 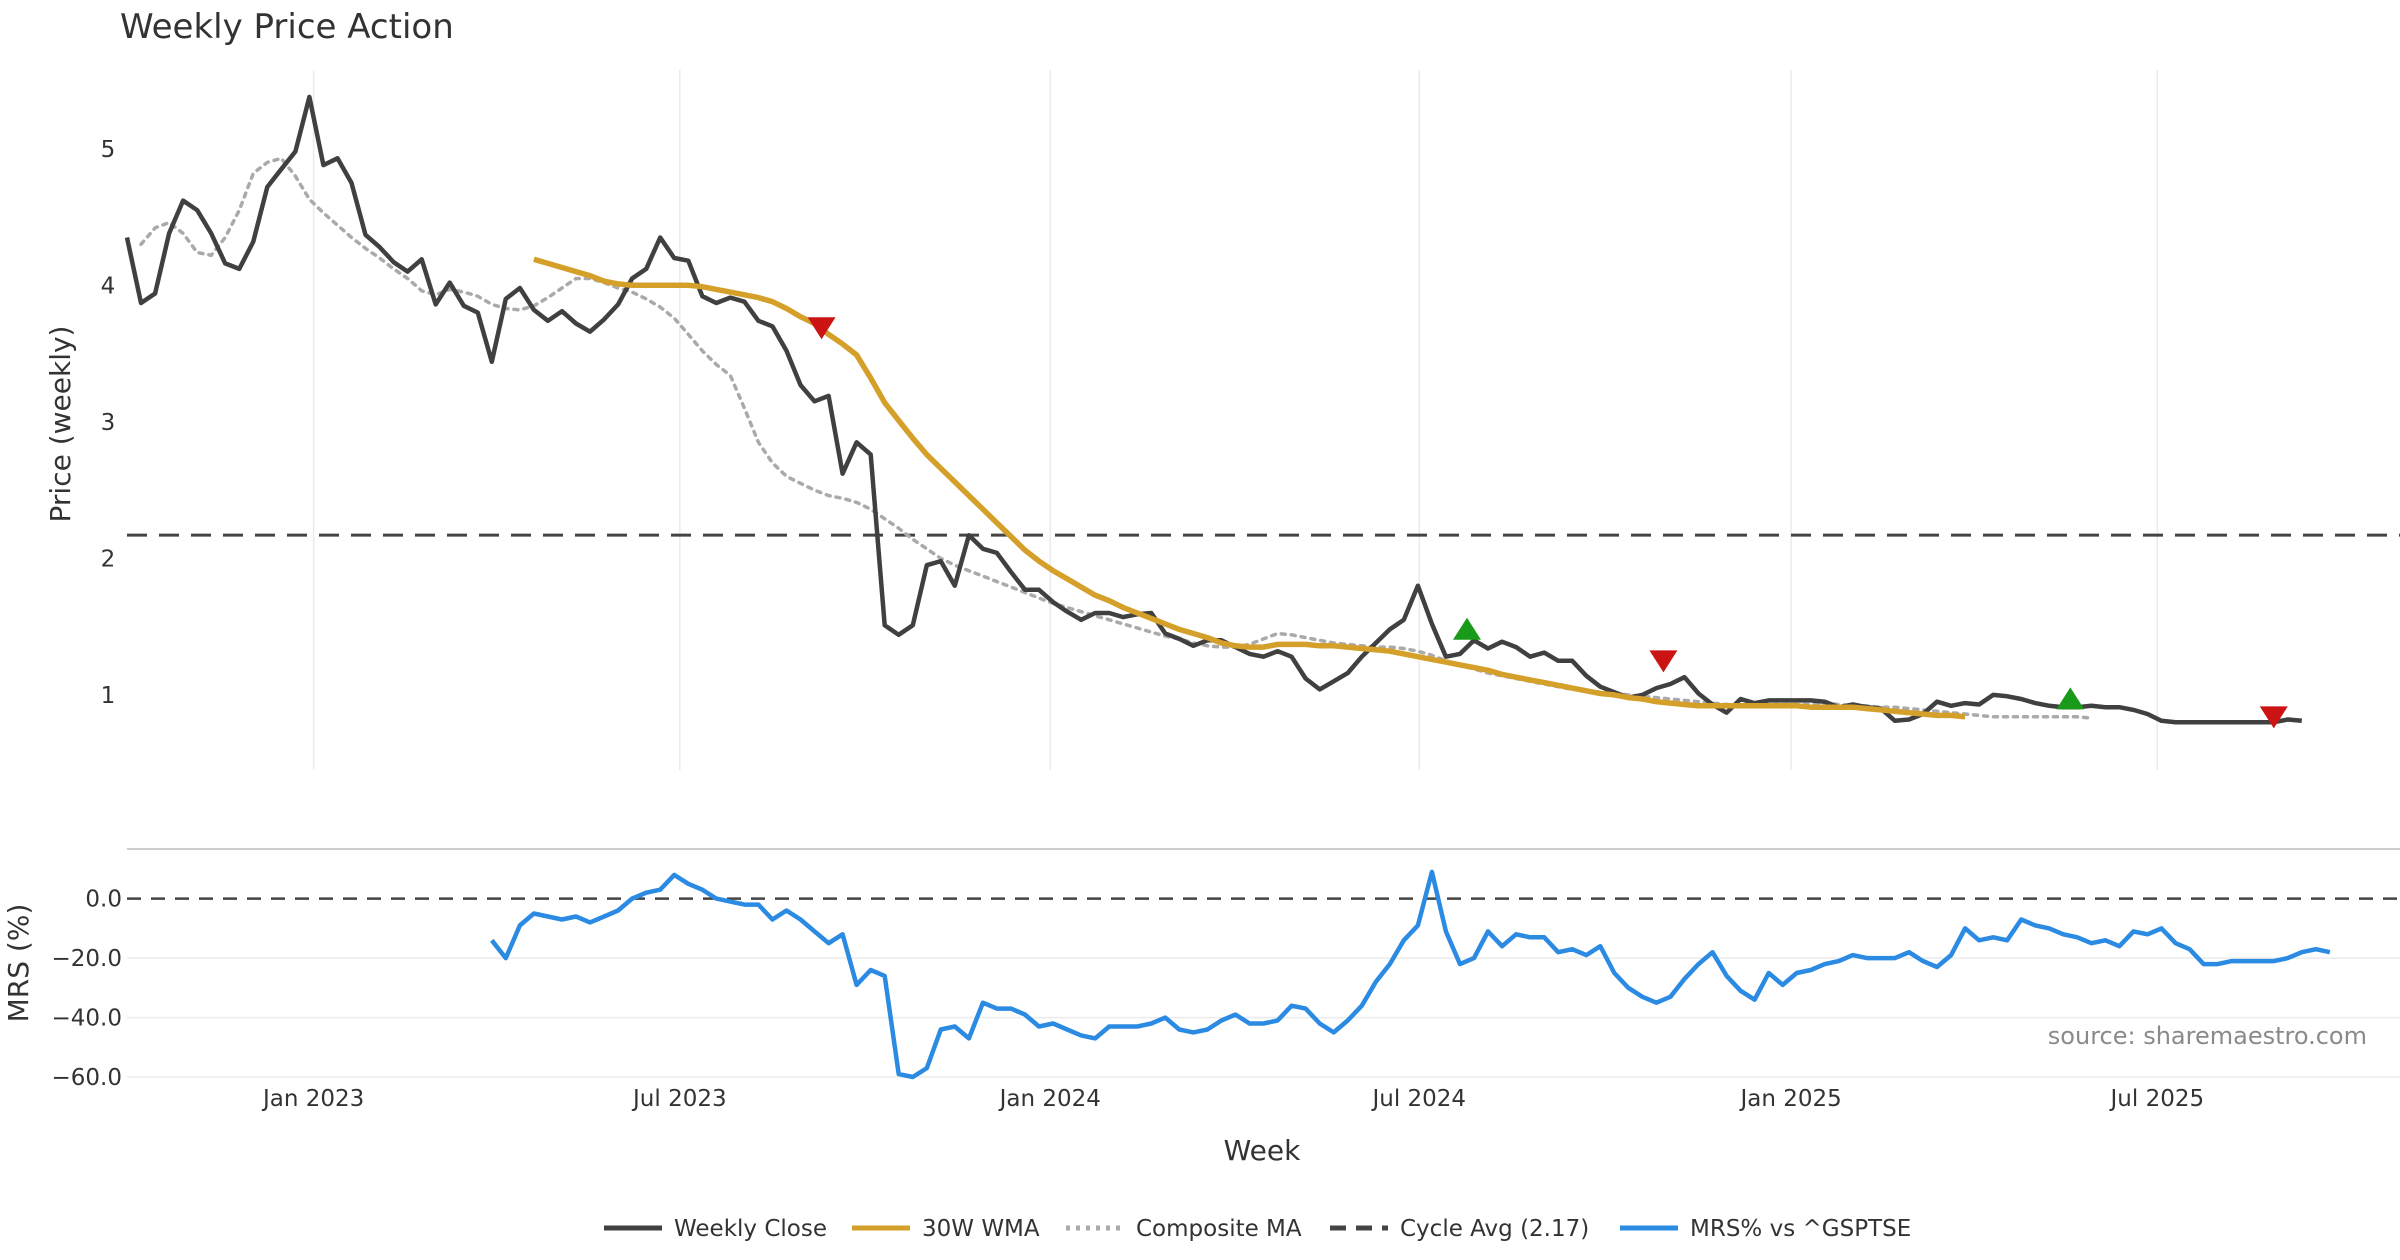 I want to click on legend-label: Composite MA, so click(x=1219, y=1229).